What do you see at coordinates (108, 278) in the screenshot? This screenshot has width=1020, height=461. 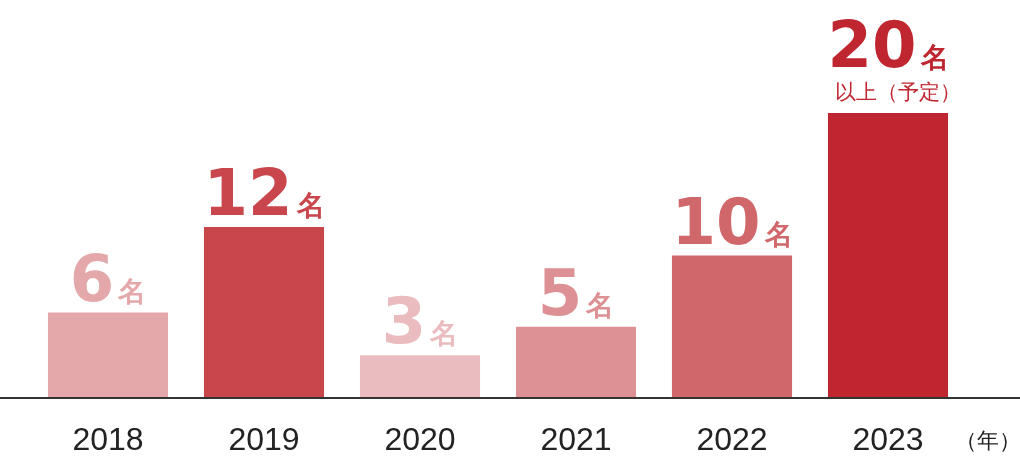 I see `data-label: 6名` at bounding box center [108, 278].